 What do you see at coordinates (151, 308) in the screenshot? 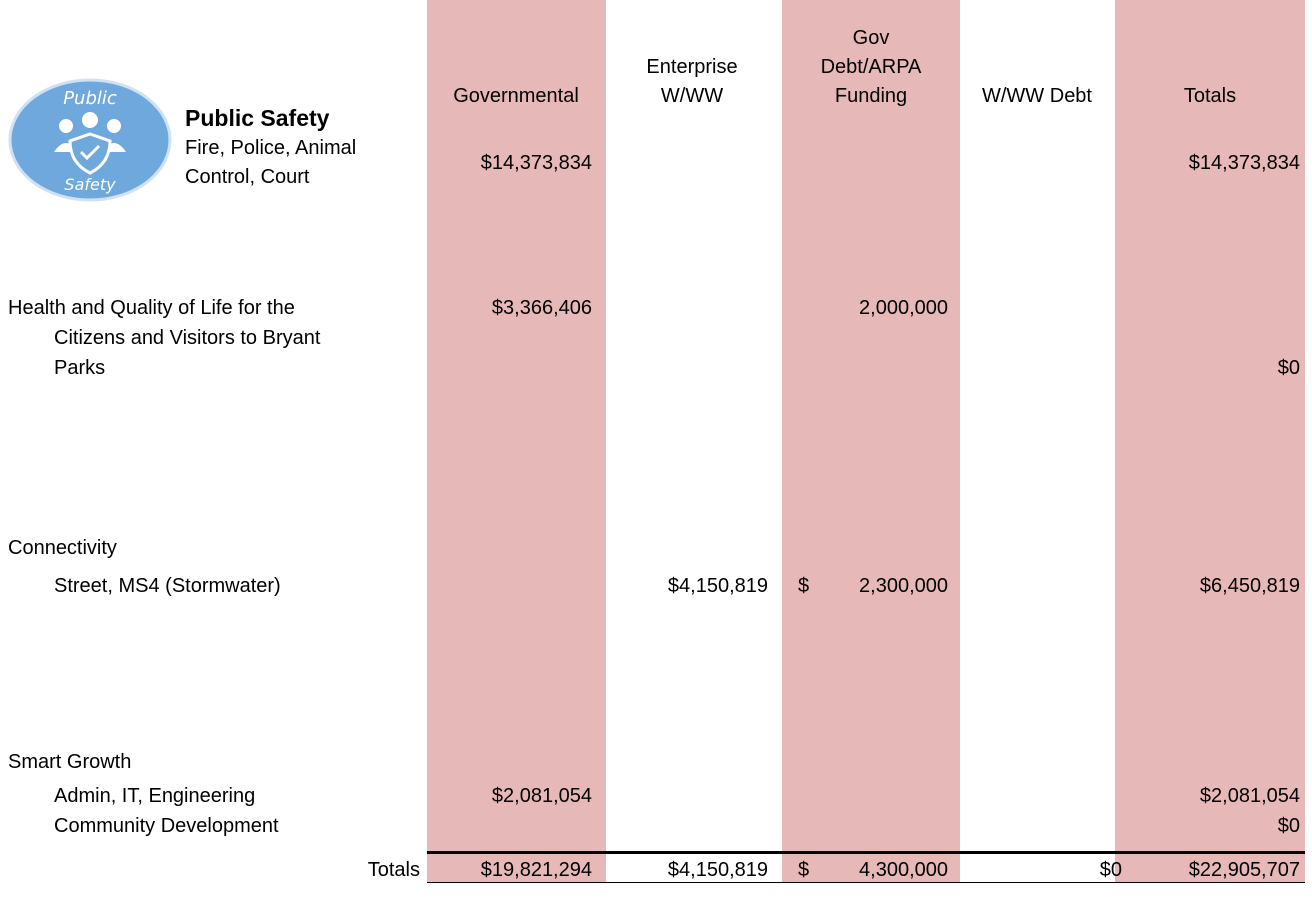
I see `row-label: Health and Quality of Life for the` at bounding box center [151, 308].